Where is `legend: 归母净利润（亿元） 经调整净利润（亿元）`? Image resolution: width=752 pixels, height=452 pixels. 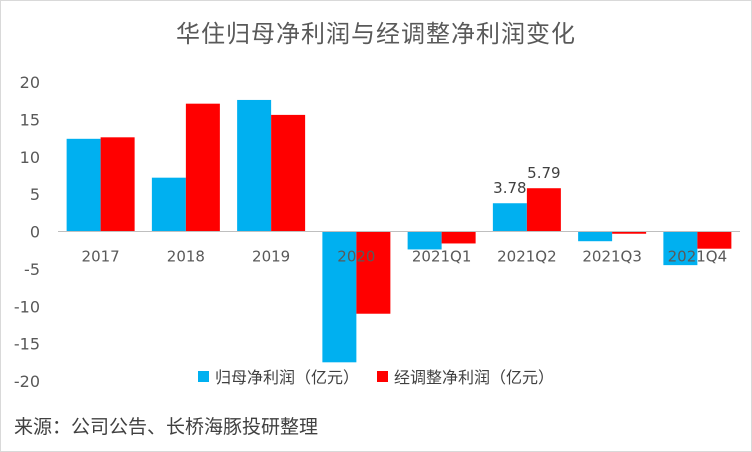
legend: 归母净利润（亿元） 经调整净利润（亿元） is located at coordinates (376, 376).